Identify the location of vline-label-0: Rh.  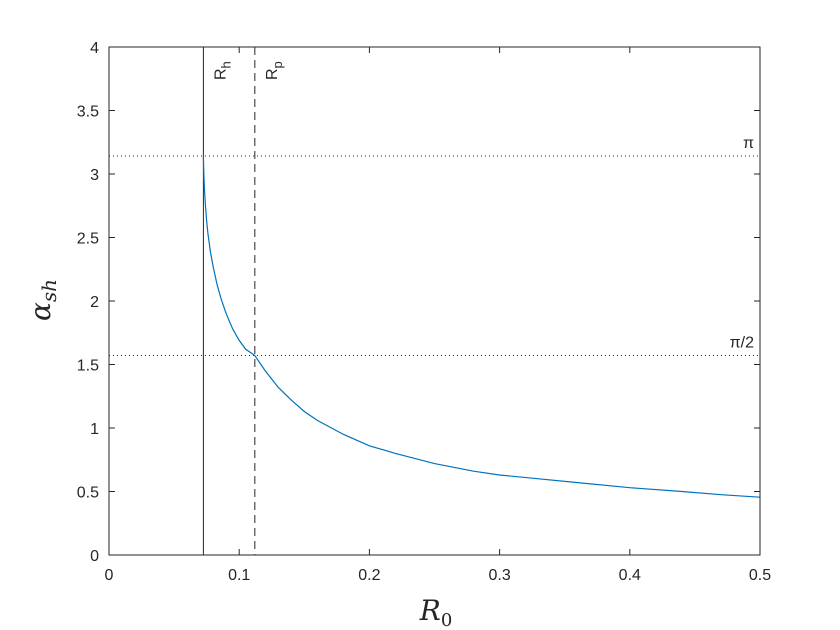
(222, 70).